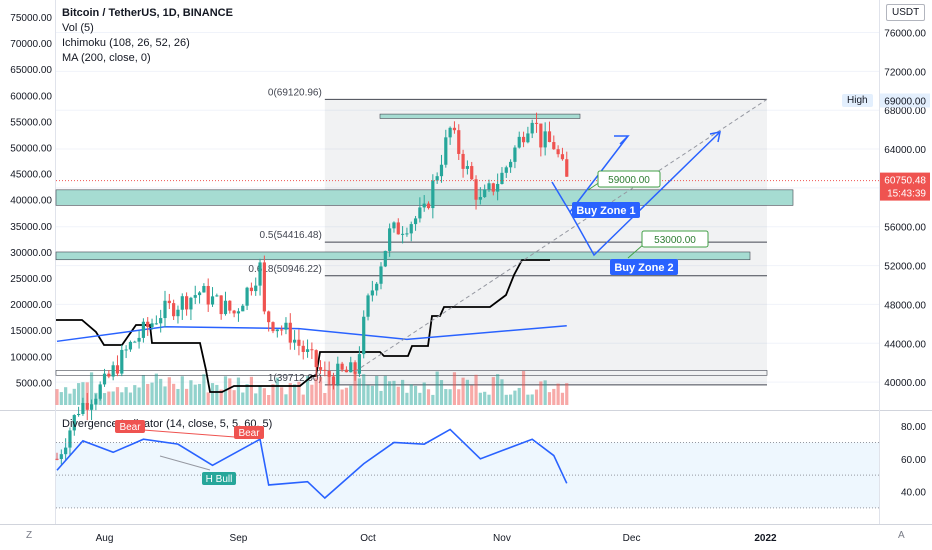  What do you see at coordinates (147, 13) in the screenshot?
I see `legend-title: Bitcoin / TetherUS, 1D, BINANCE` at bounding box center [147, 13].